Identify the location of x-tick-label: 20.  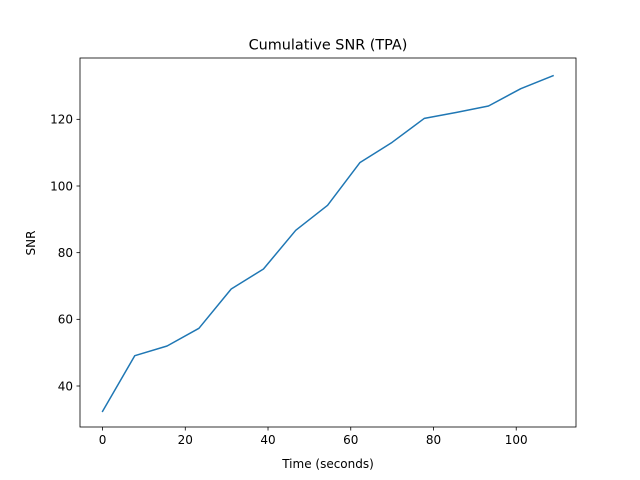
(185, 440).